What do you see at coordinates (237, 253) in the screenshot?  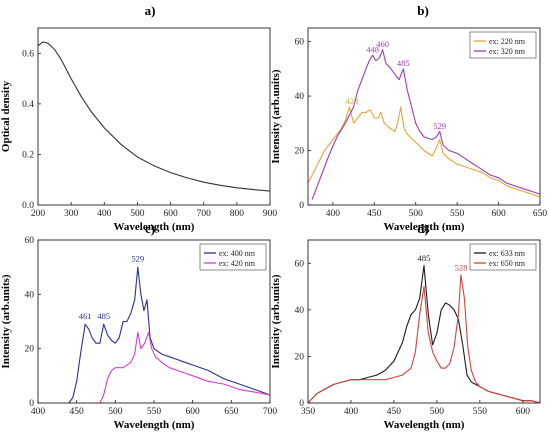 I see `legend-label: ex: 400 nm` at bounding box center [237, 253].